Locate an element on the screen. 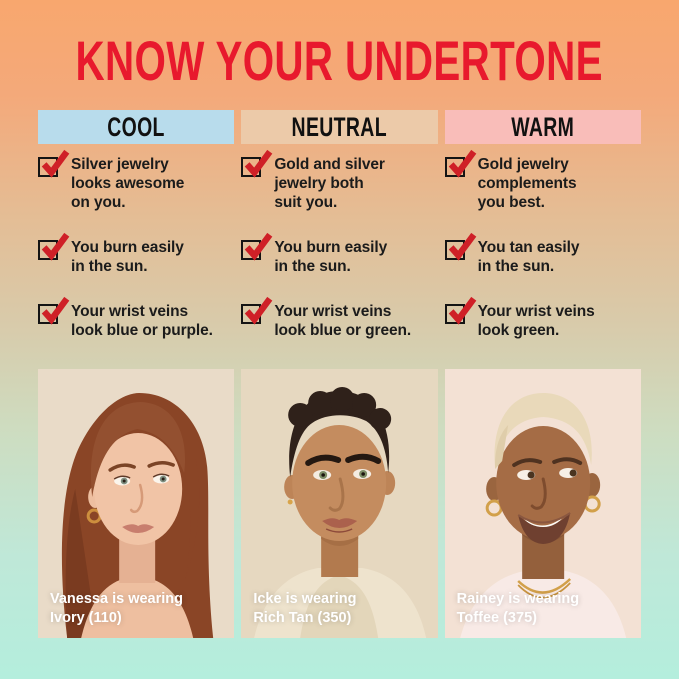  photo-caption-neutral: Icke is wearing Rich Tan (350) is located at coordinates (305, 608).